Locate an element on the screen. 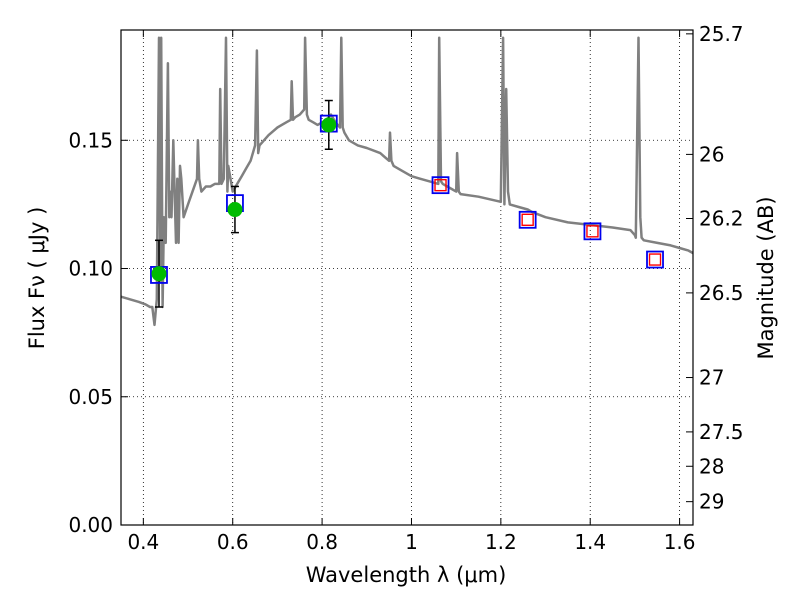 The height and width of the screenshot is (600, 800). y2-tick-label: 29 is located at coordinates (711, 502).